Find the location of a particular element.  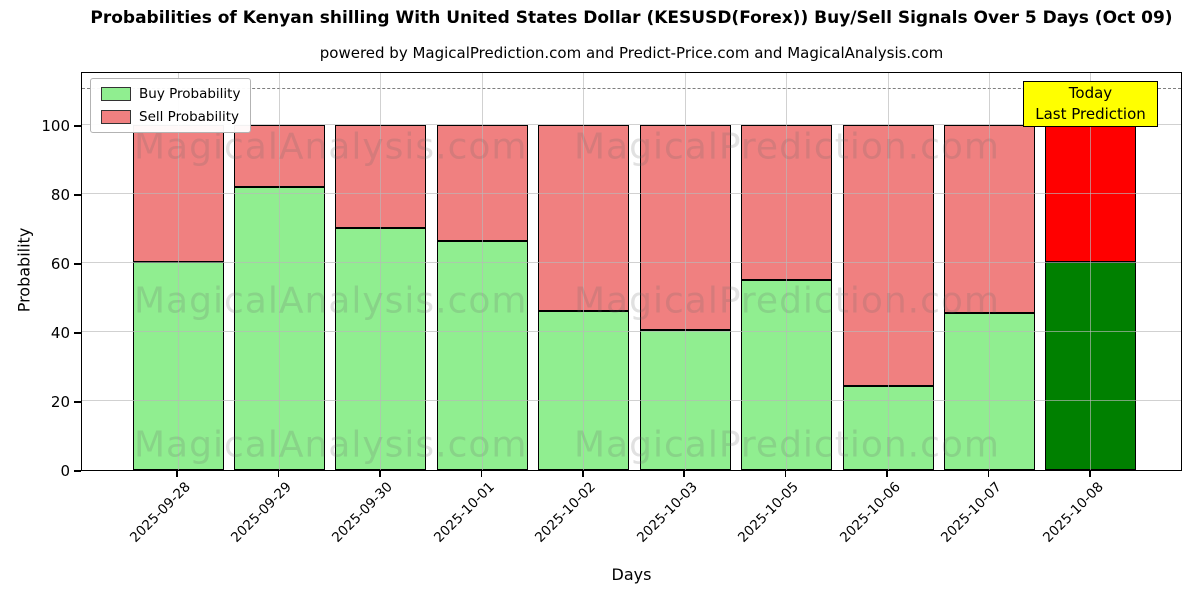

x-tick-label-2025-10-02: 2025-10-02 is located at coordinates (566, 512).